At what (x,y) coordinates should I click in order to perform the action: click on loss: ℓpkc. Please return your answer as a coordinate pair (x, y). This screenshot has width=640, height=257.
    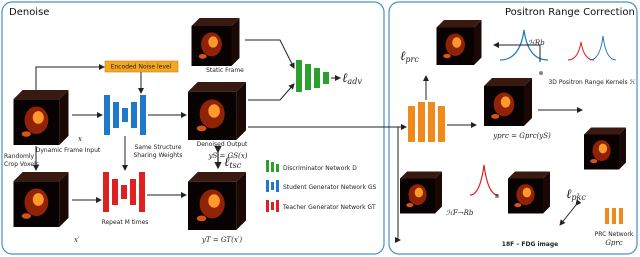
    Looking at the image, I should click on (576, 194).